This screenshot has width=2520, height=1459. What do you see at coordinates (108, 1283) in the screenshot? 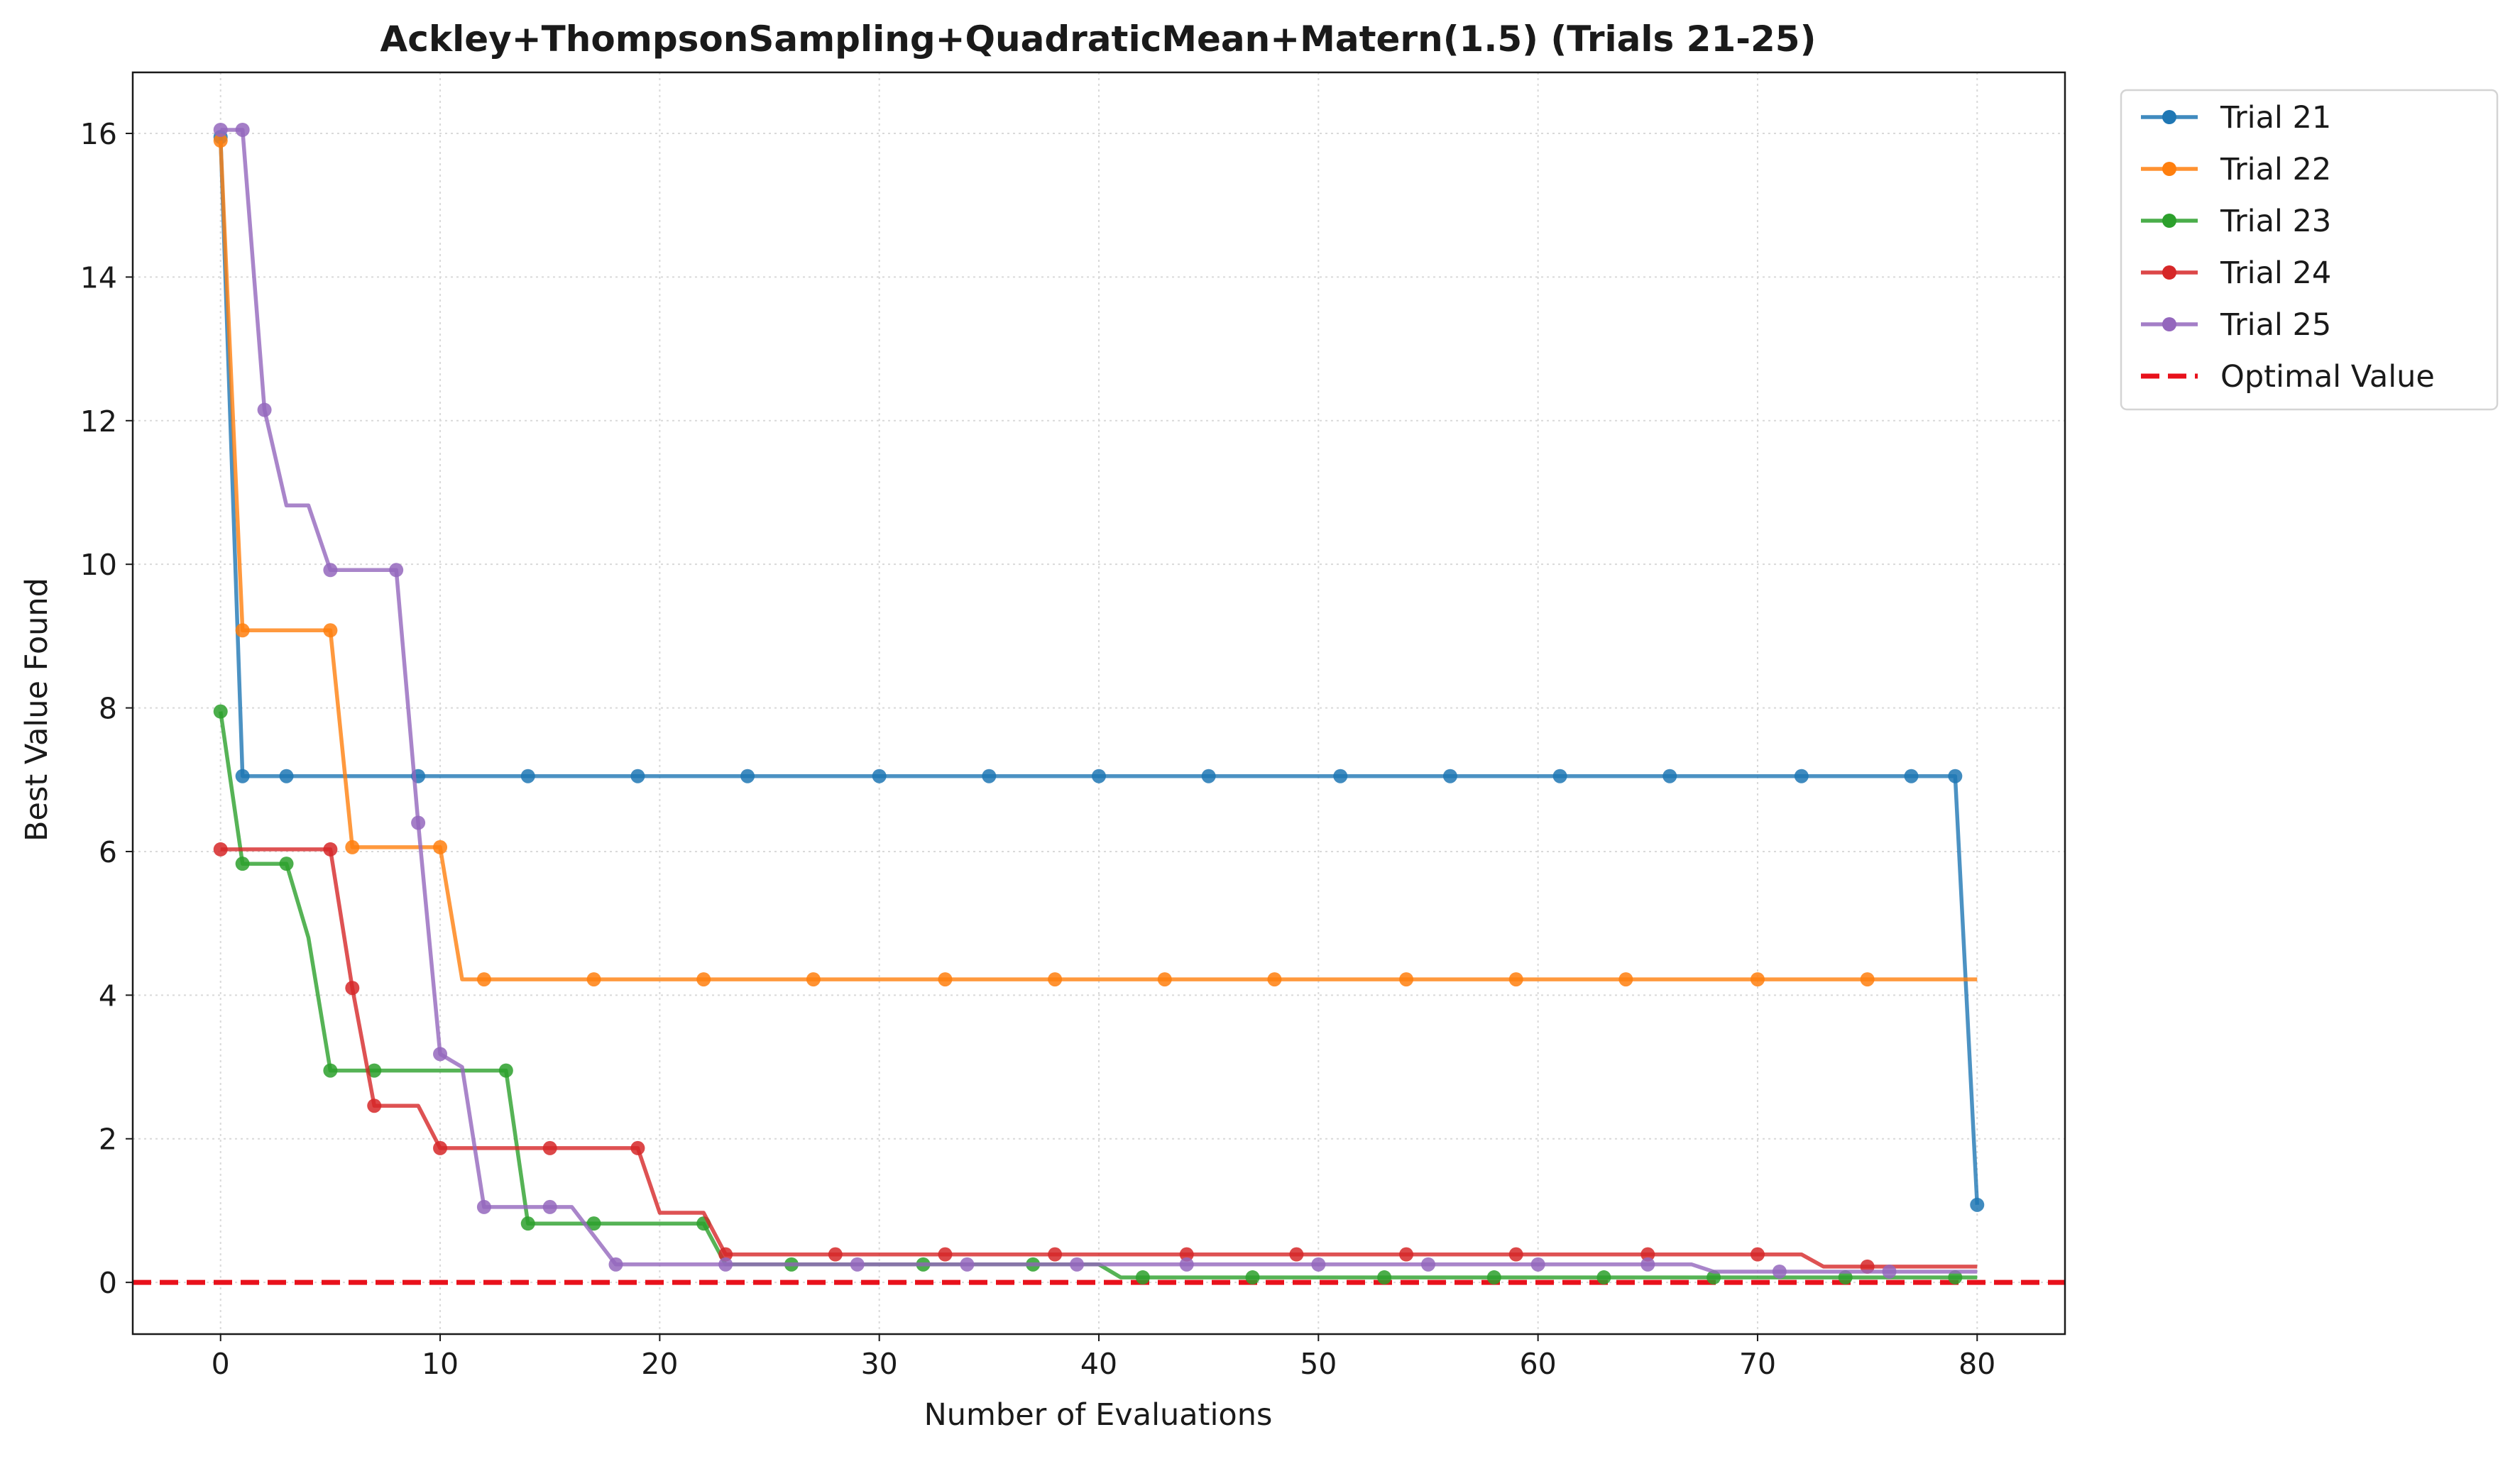
I see `y-tick-label: 0` at bounding box center [108, 1283].